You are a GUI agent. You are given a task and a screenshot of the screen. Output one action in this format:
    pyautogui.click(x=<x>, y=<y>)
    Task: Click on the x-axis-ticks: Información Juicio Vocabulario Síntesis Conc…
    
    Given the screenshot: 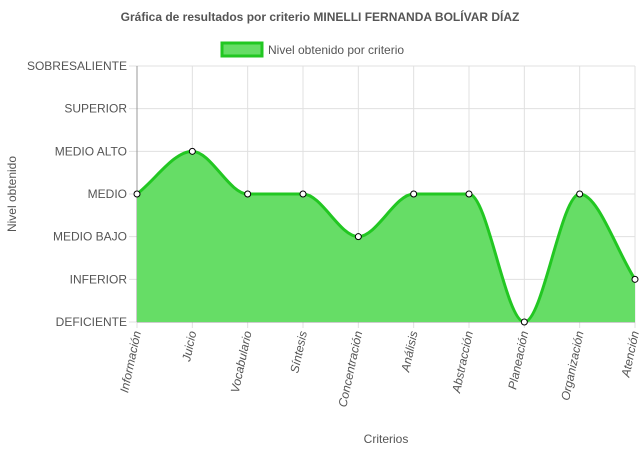 What is the action you would take?
    pyautogui.click(x=378, y=368)
    